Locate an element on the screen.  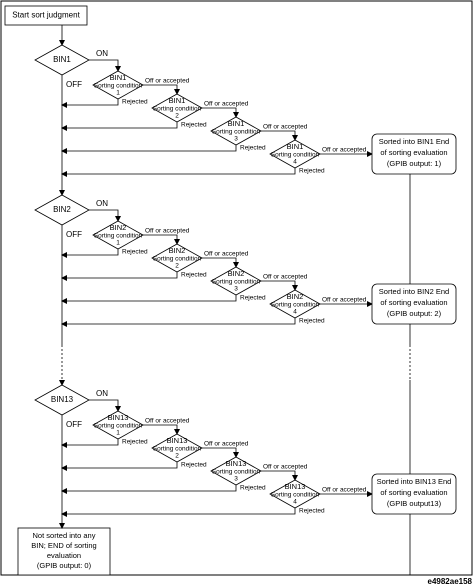
start-box is located at coordinates (46, 15).